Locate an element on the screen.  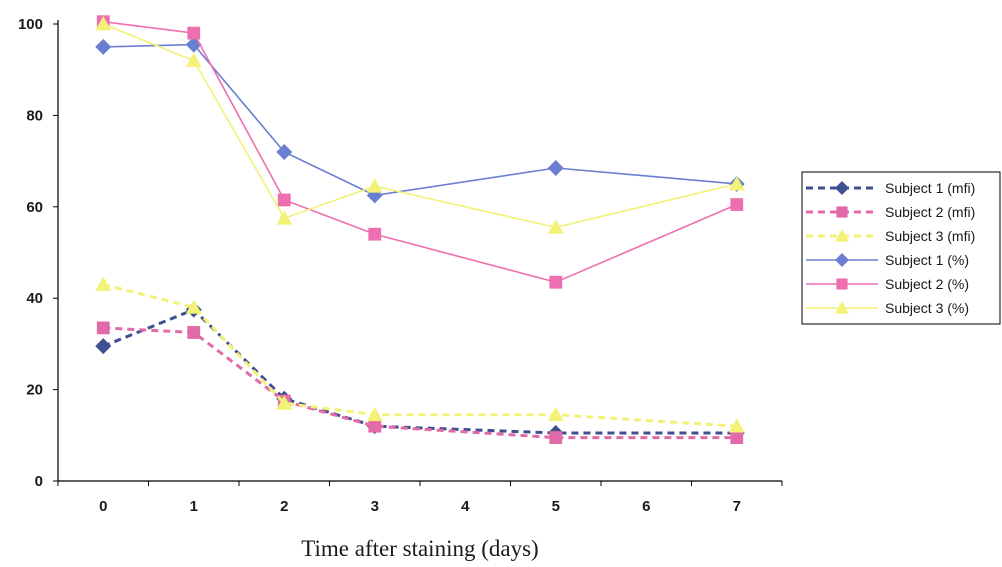
legend-item: Subject 1 (mfi) is located at coordinates (890, 188).